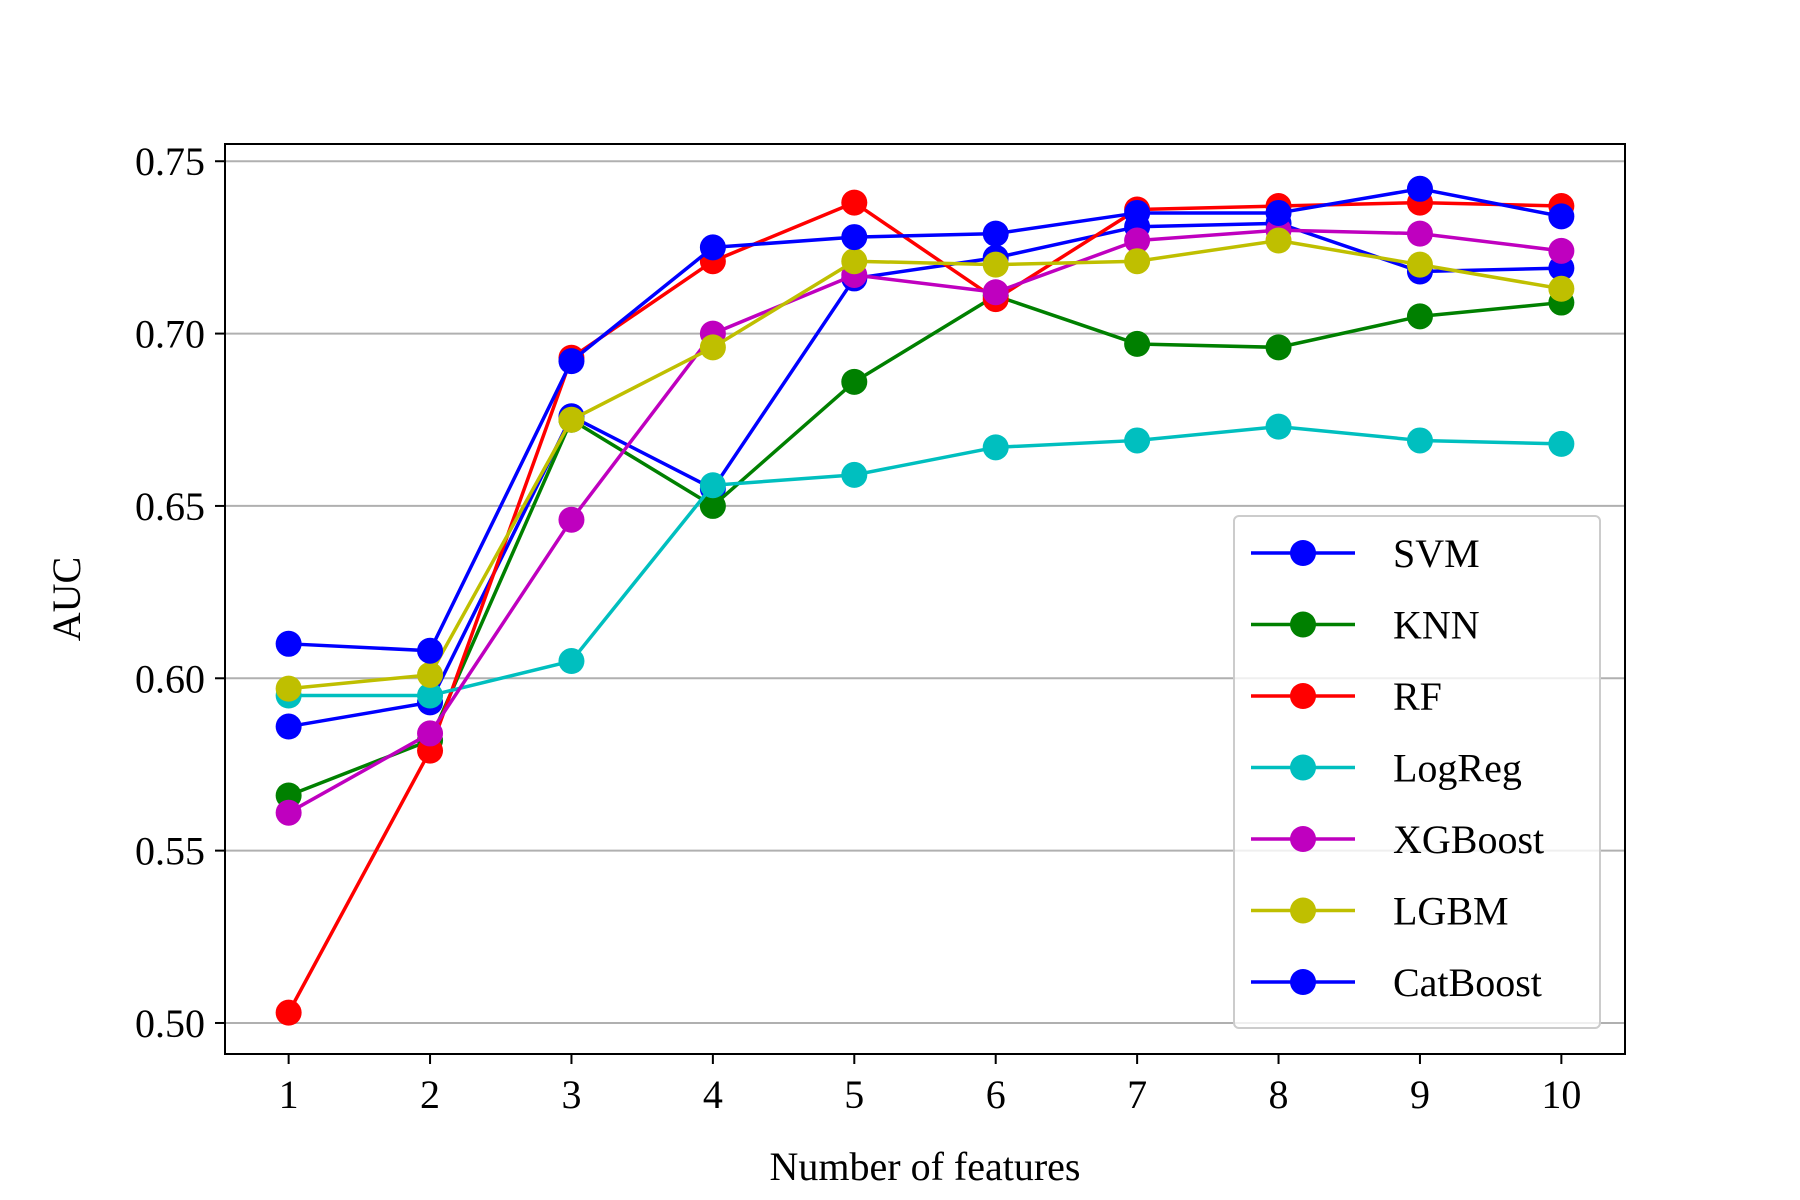 The width and height of the screenshot is (1800, 1200). I want to click on y-tick-label: 0.65, so click(170, 506).